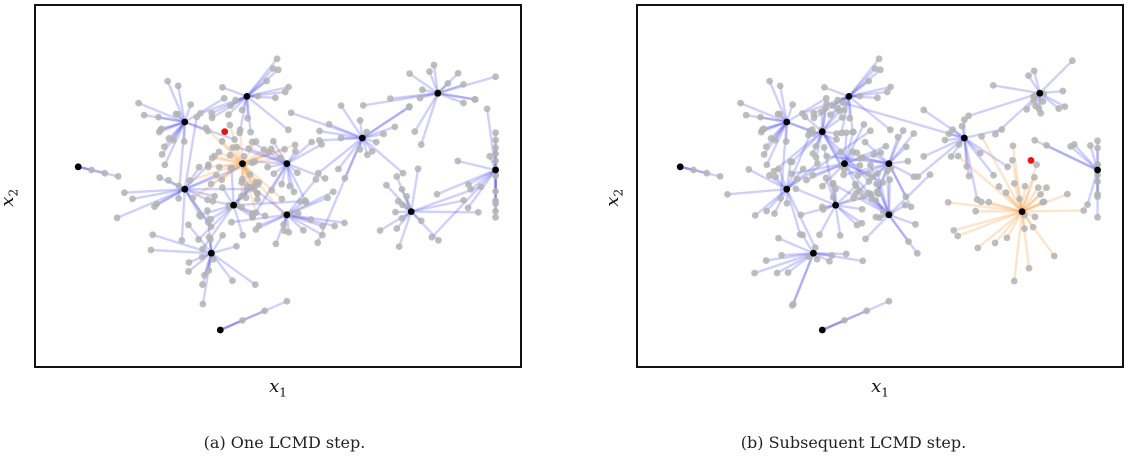 The height and width of the screenshot is (463, 1138). What do you see at coordinates (278, 388) in the screenshot?
I see `x-axis-label-a: x1` at bounding box center [278, 388].